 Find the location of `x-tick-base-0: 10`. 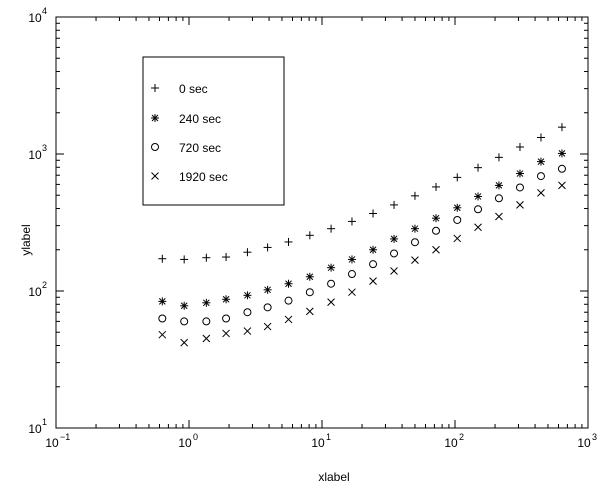

x-tick-base-0: 10 is located at coordinates (52, 443).